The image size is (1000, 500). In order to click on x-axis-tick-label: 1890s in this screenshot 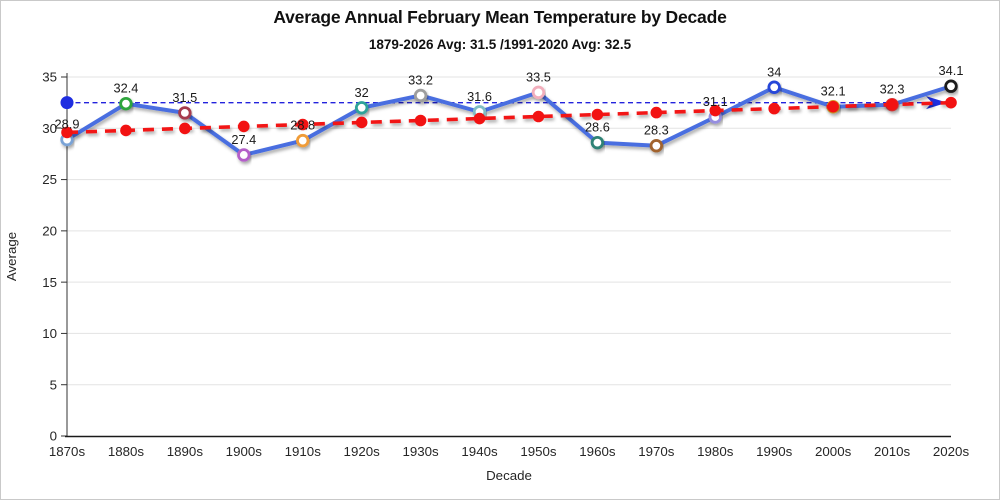, I will do `click(185, 451)`.